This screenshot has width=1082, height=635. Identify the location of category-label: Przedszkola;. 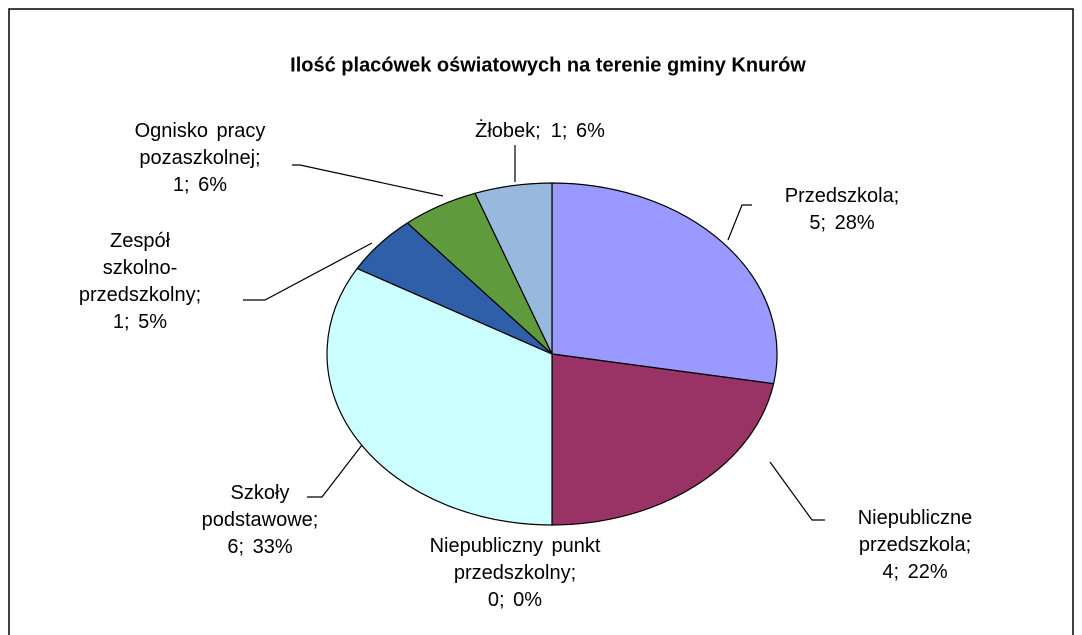
(842, 196).